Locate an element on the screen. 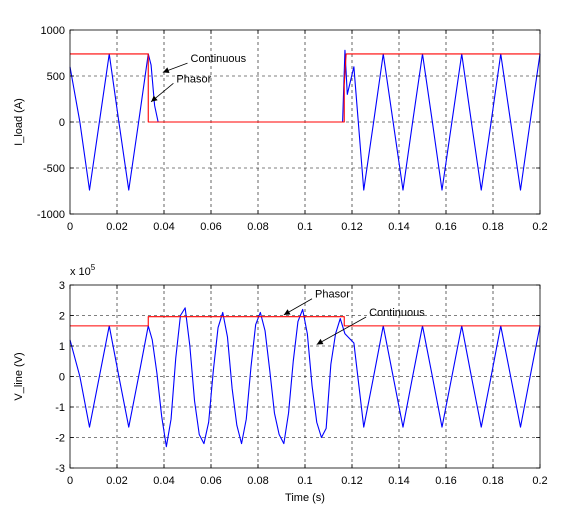 Image resolution: width=565 pixels, height=511 pixels. chart1-x-tick-label: 0.12 is located at coordinates (351, 227).